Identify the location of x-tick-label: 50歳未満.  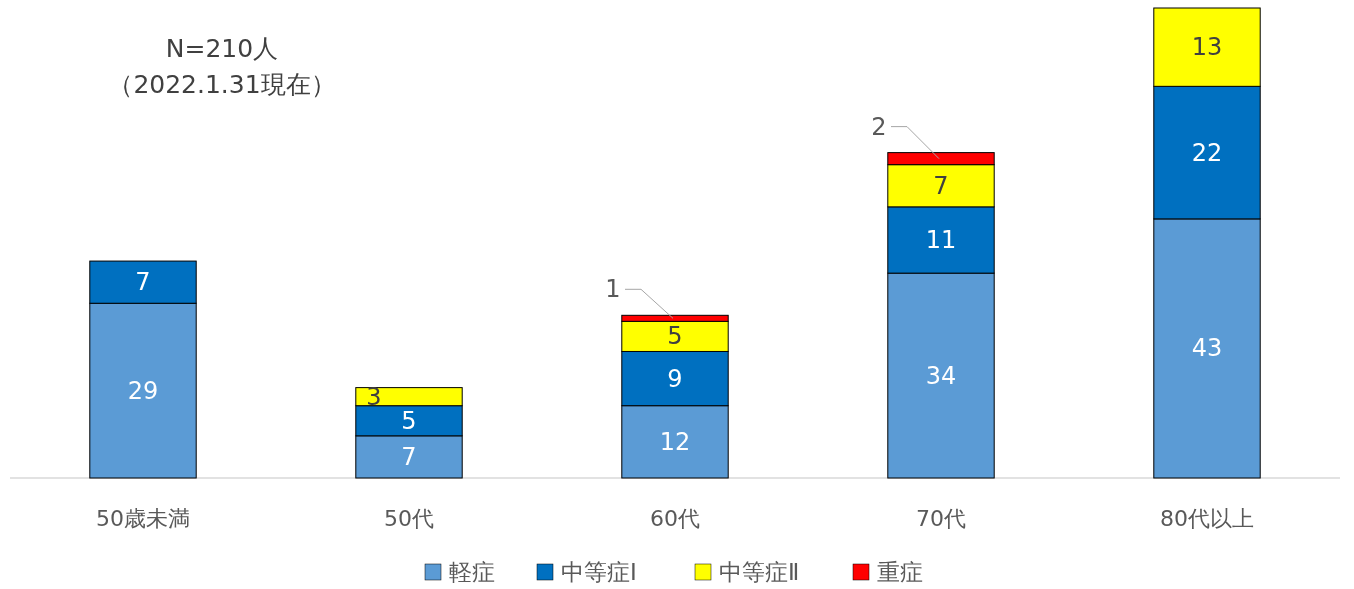
(143, 518).